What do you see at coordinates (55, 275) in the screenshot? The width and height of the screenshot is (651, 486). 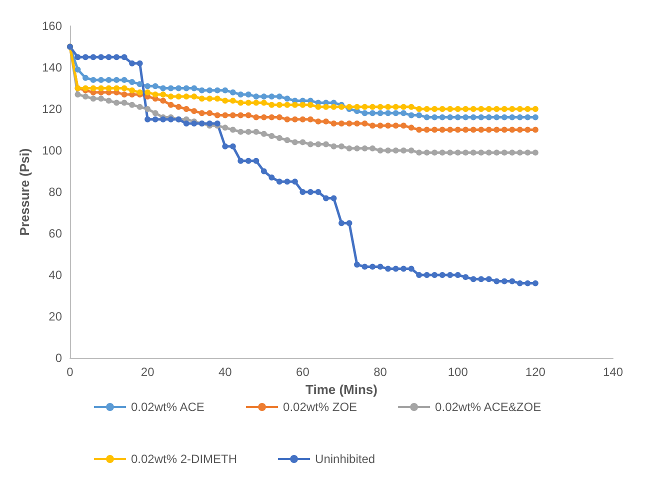 I see `y-tick-label: 40` at bounding box center [55, 275].